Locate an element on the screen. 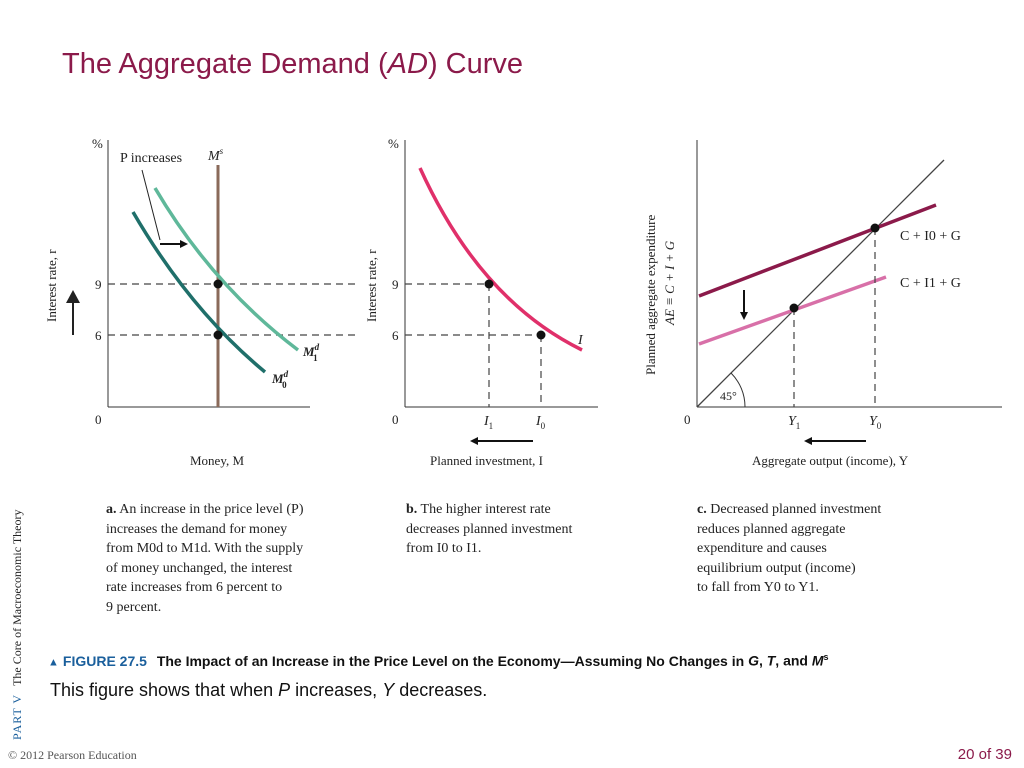 Image resolution: width=1024 pixels, height=768 pixels. panel-a-caption-letter: a. is located at coordinates (111, 509).